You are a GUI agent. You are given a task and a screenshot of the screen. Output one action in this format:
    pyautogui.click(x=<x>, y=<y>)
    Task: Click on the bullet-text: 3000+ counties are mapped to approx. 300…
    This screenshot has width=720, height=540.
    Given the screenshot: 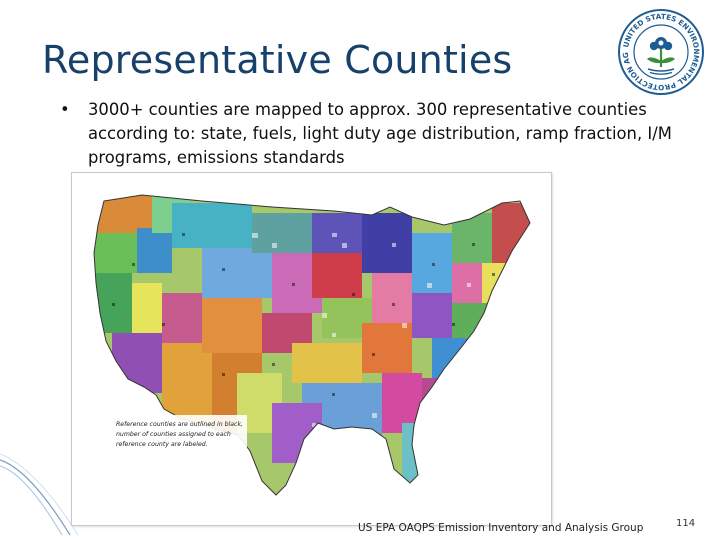 What is the action you would take?
    pyautogui.click(x=380, y=133)
    